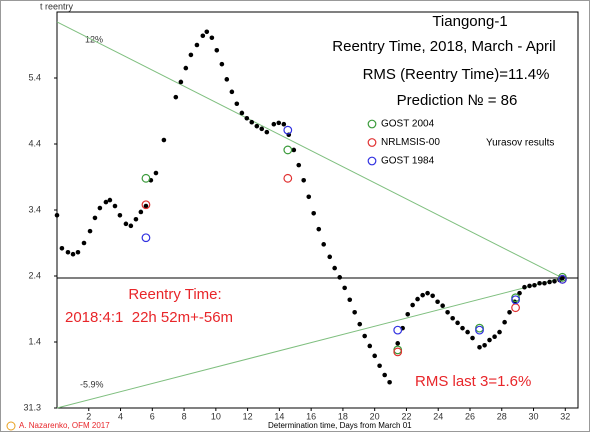 This screenshot has width=590, height=432. I want to click on subtitle: Reentry Time, 2018, March - April, so click(443, 46).